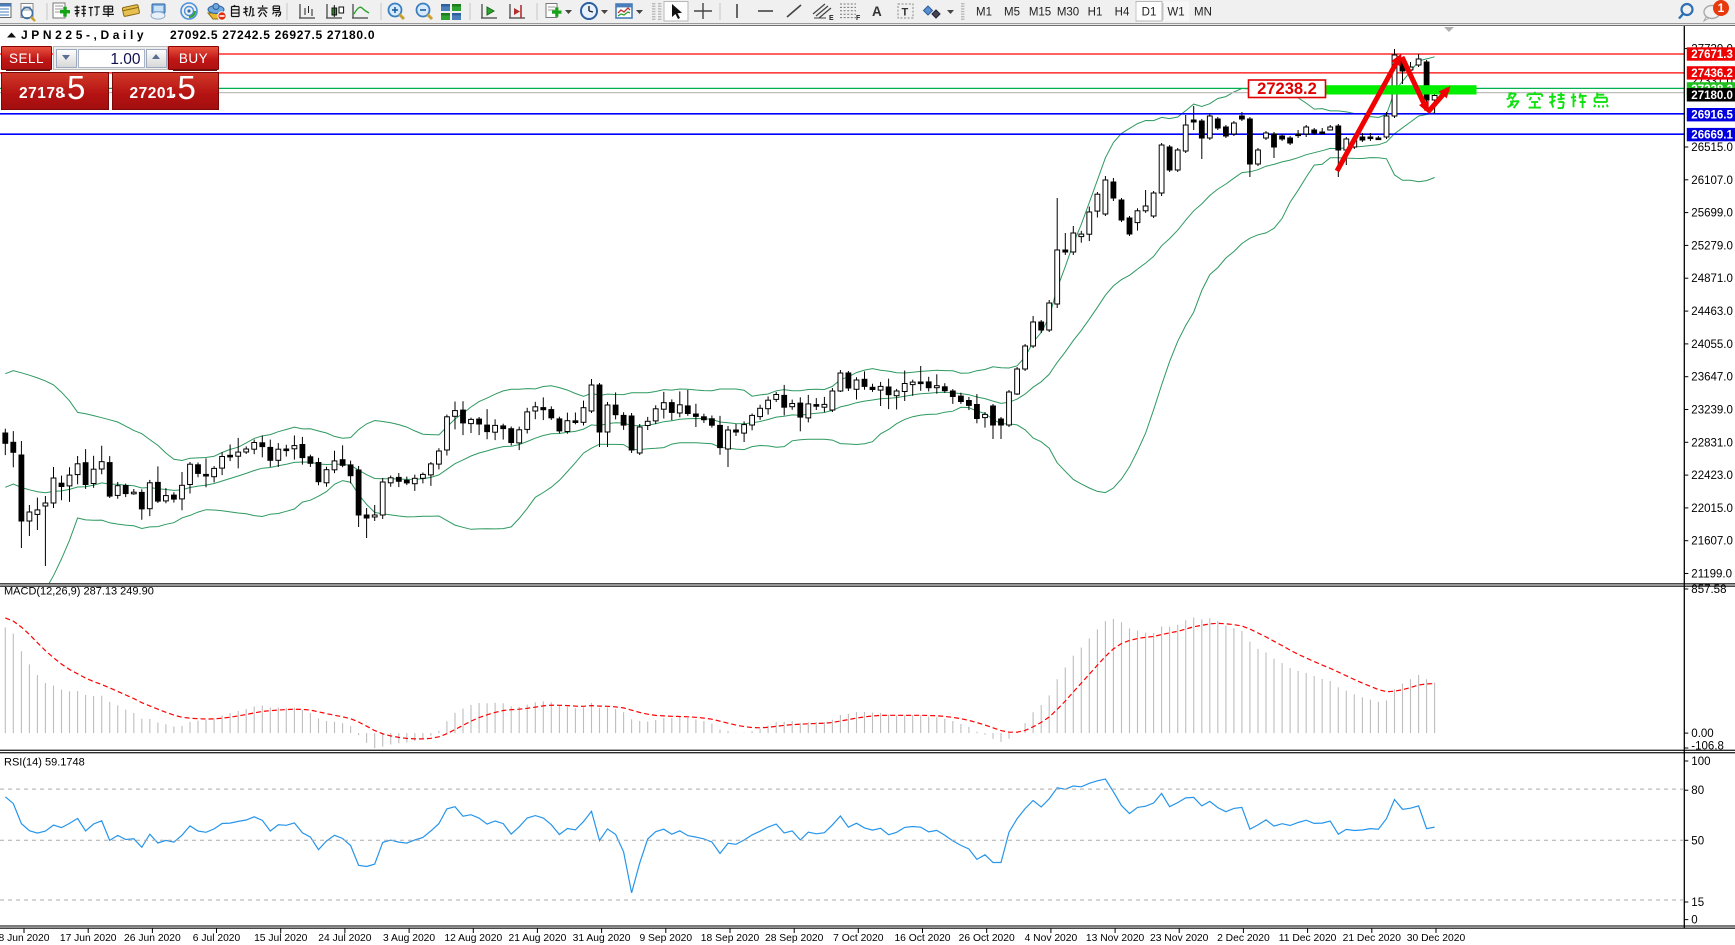 The height and width of the screenshot is (945, 1735). Describe the element at coordinates (1712, 116) in the screenshot. I see `svg-text: 26916.5` at that location.